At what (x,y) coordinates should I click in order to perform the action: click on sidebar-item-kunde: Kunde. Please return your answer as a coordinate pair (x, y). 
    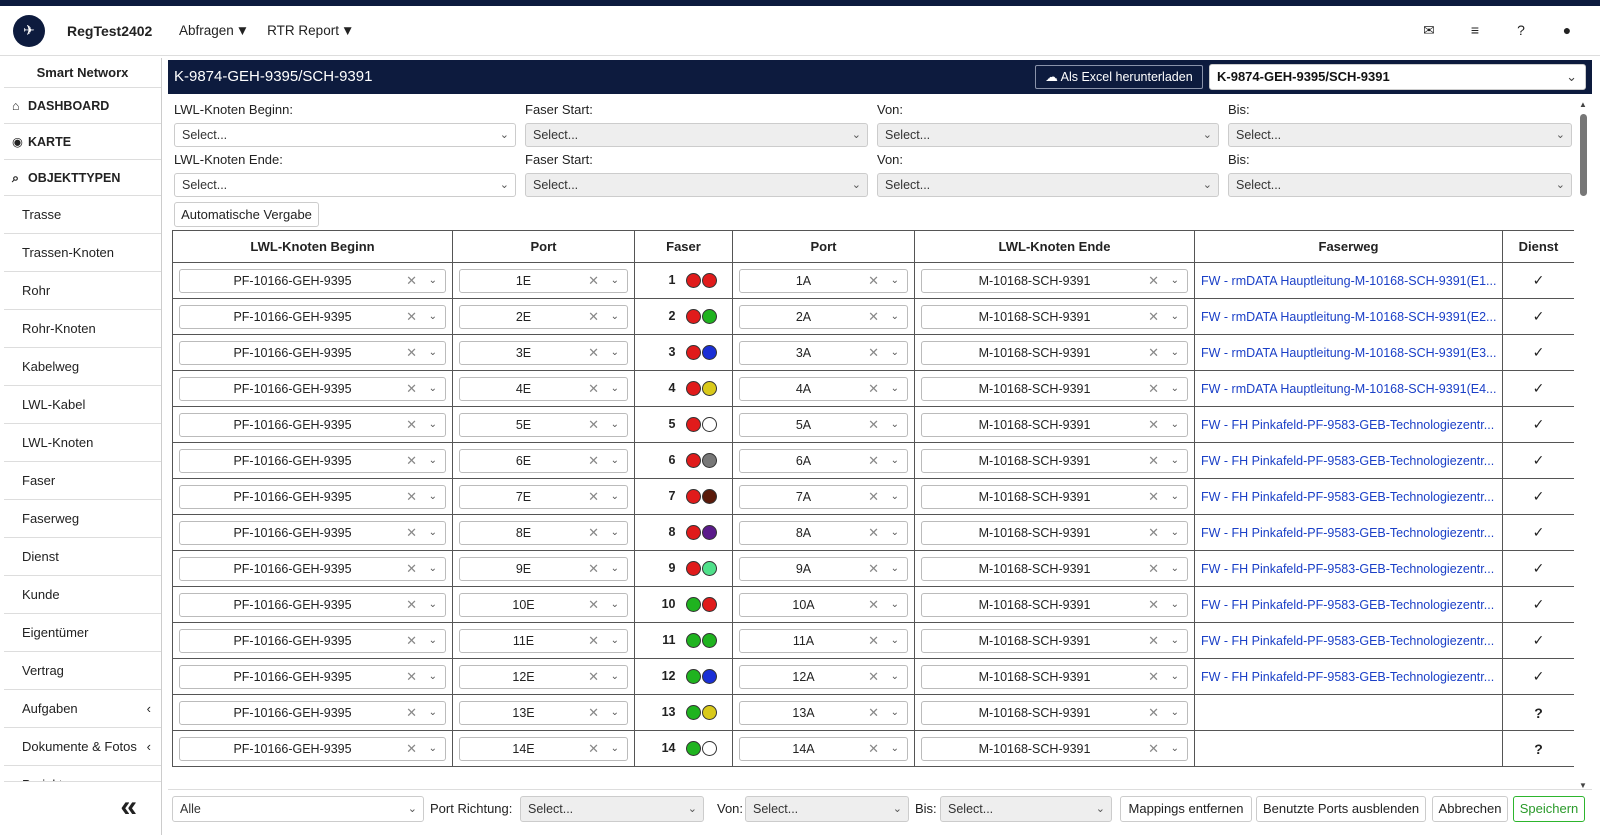
    Looking at the image, I should click on (82, 595).